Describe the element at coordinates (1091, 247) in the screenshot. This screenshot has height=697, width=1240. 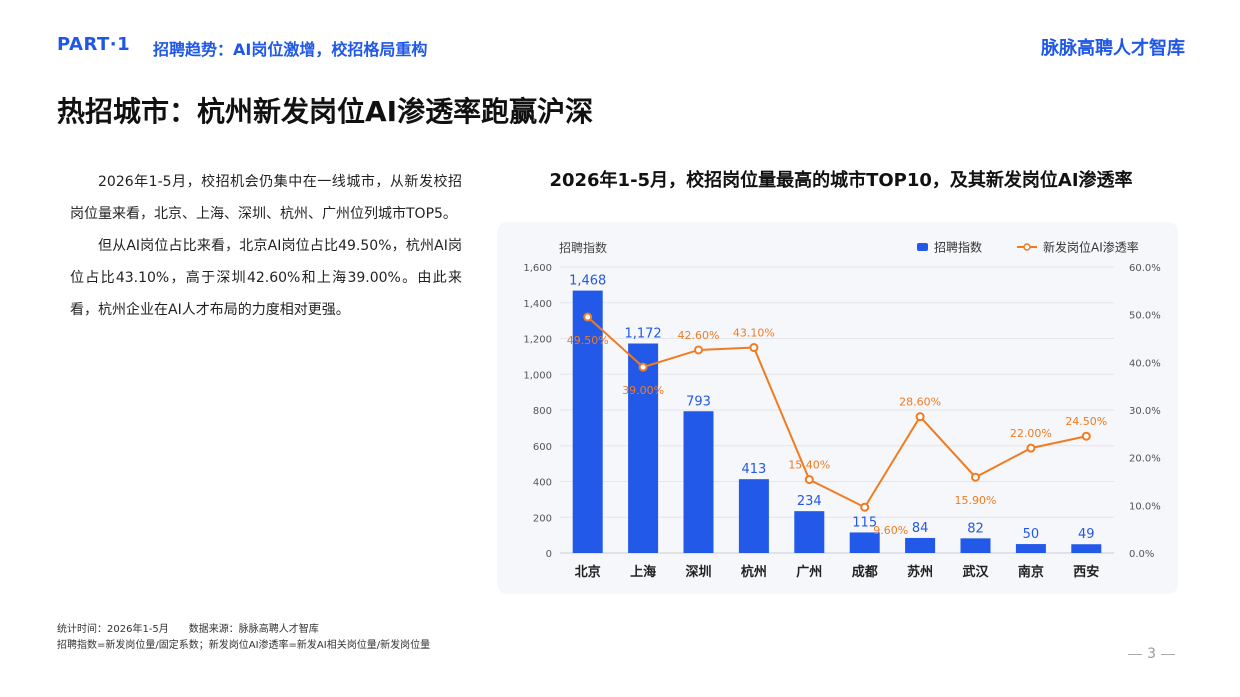
I see `legend-line-label: 新发岗位AI渗透率` at that location.